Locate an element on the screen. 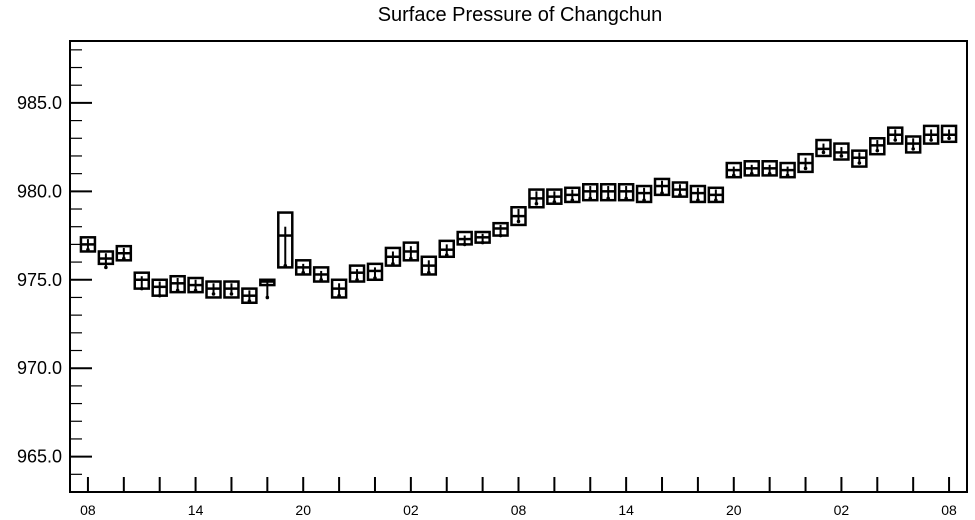 This screenshot has height=520, width=975. y-tick-label: 970.0 is located at coordinates (39, 368).